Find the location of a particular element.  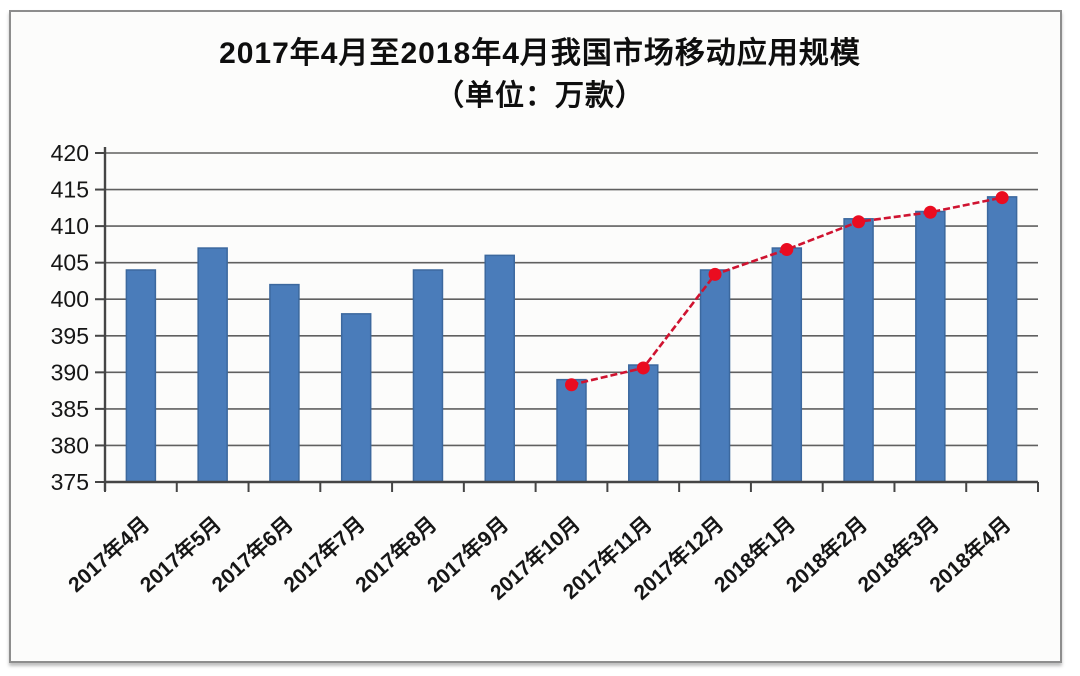

y-tick-label: 395 is located at coordinates (70, 336).